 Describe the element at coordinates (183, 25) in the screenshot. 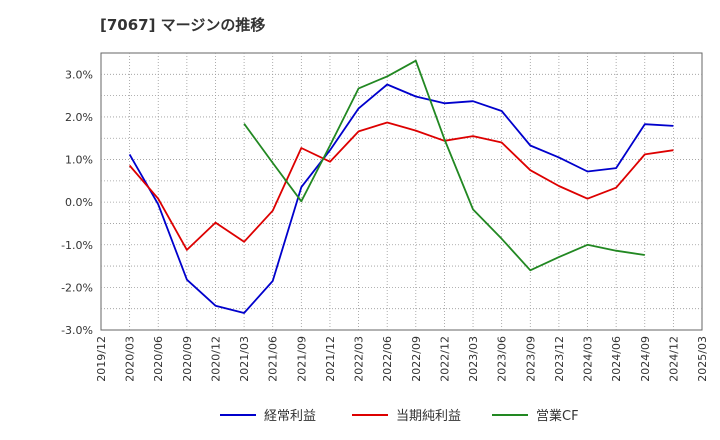

I see `chart-title: [7067] マージンの推移` at that location.